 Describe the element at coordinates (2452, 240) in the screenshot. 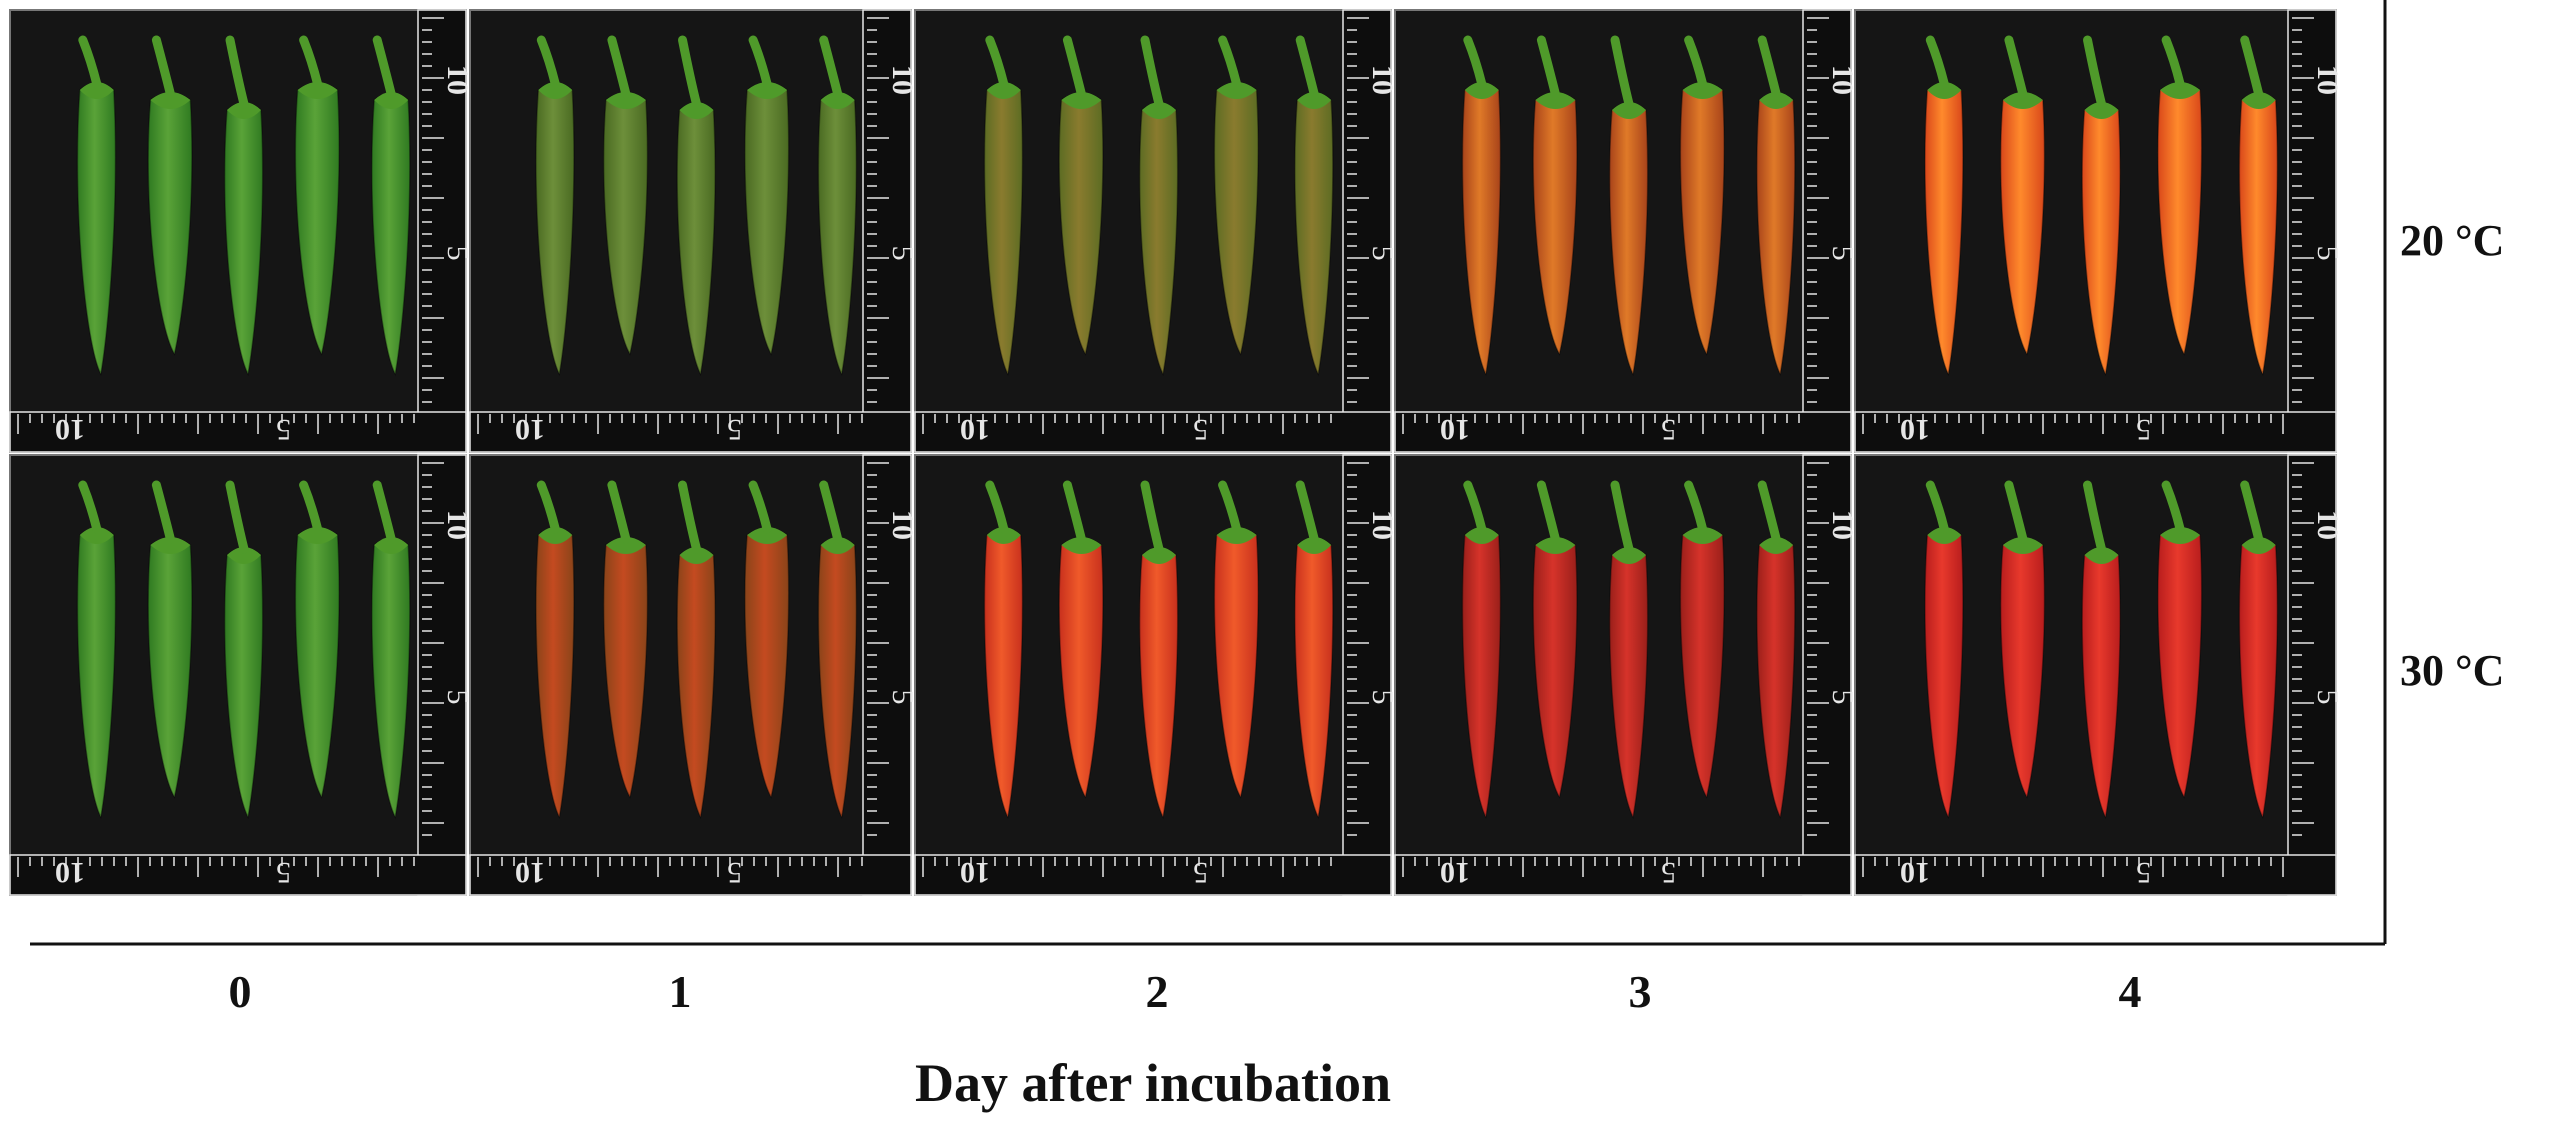

I see `temp-label-20: 20 °C` at that location.